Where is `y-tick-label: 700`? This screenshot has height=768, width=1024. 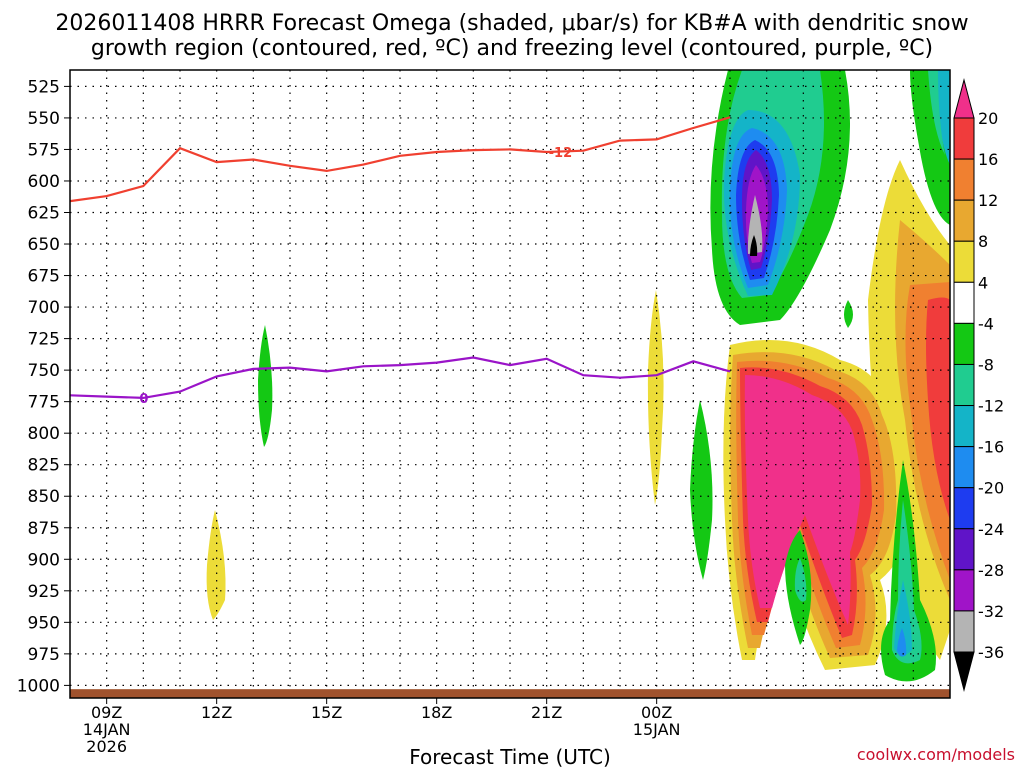 y-tick-label: 700 is located at coordinates (44, 308).